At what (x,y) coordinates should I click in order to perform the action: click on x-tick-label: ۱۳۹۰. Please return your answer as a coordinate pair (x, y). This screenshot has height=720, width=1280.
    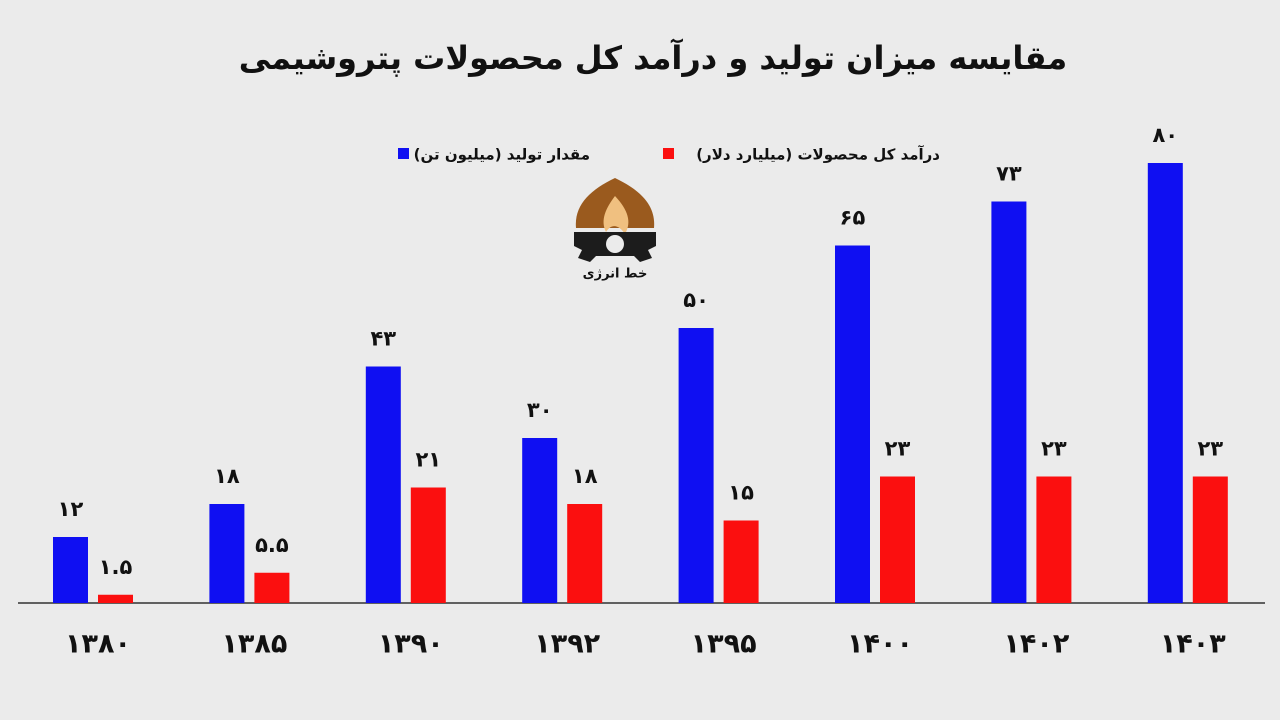
    Looking at the image, I should click on (411, 644).